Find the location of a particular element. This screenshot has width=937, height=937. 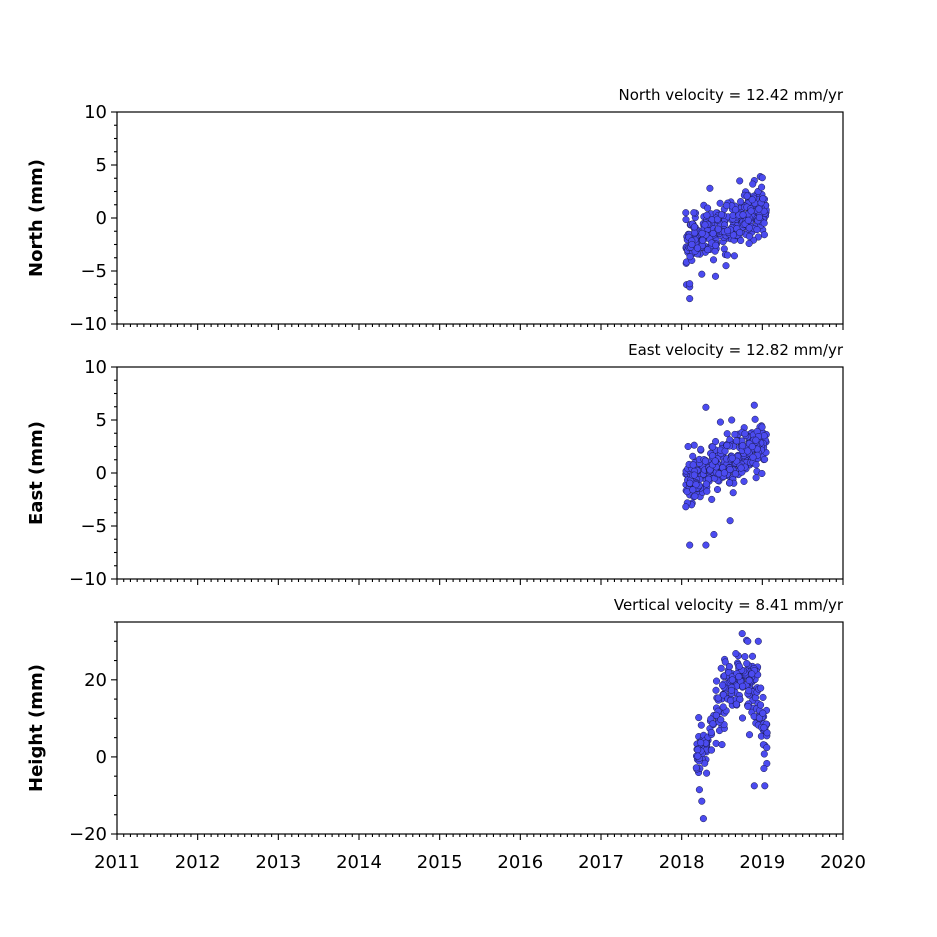

height-ytick-label: −20 is located at coordinates (88, 834).